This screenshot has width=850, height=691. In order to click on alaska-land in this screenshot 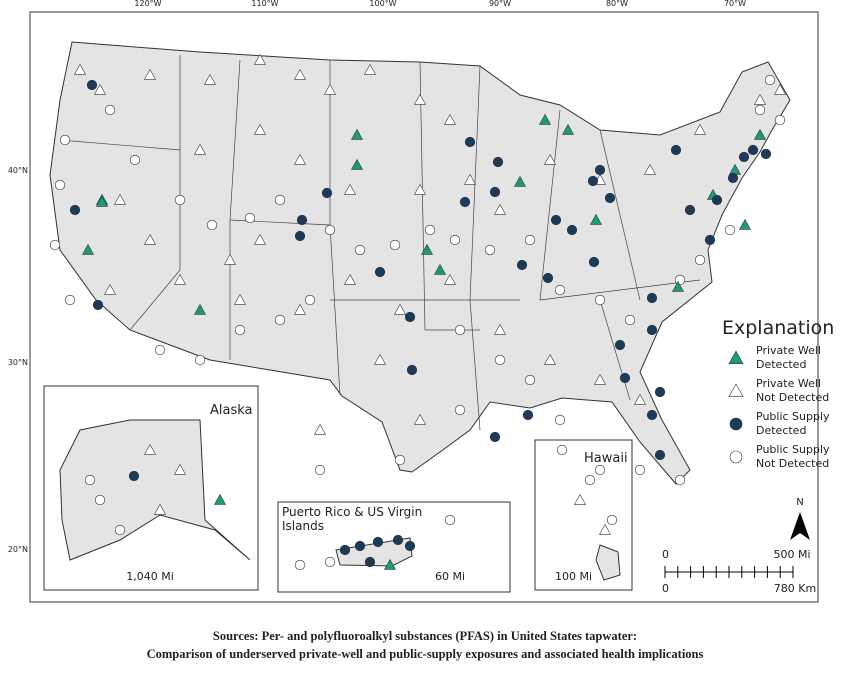, I will do `click(155, 490)`.